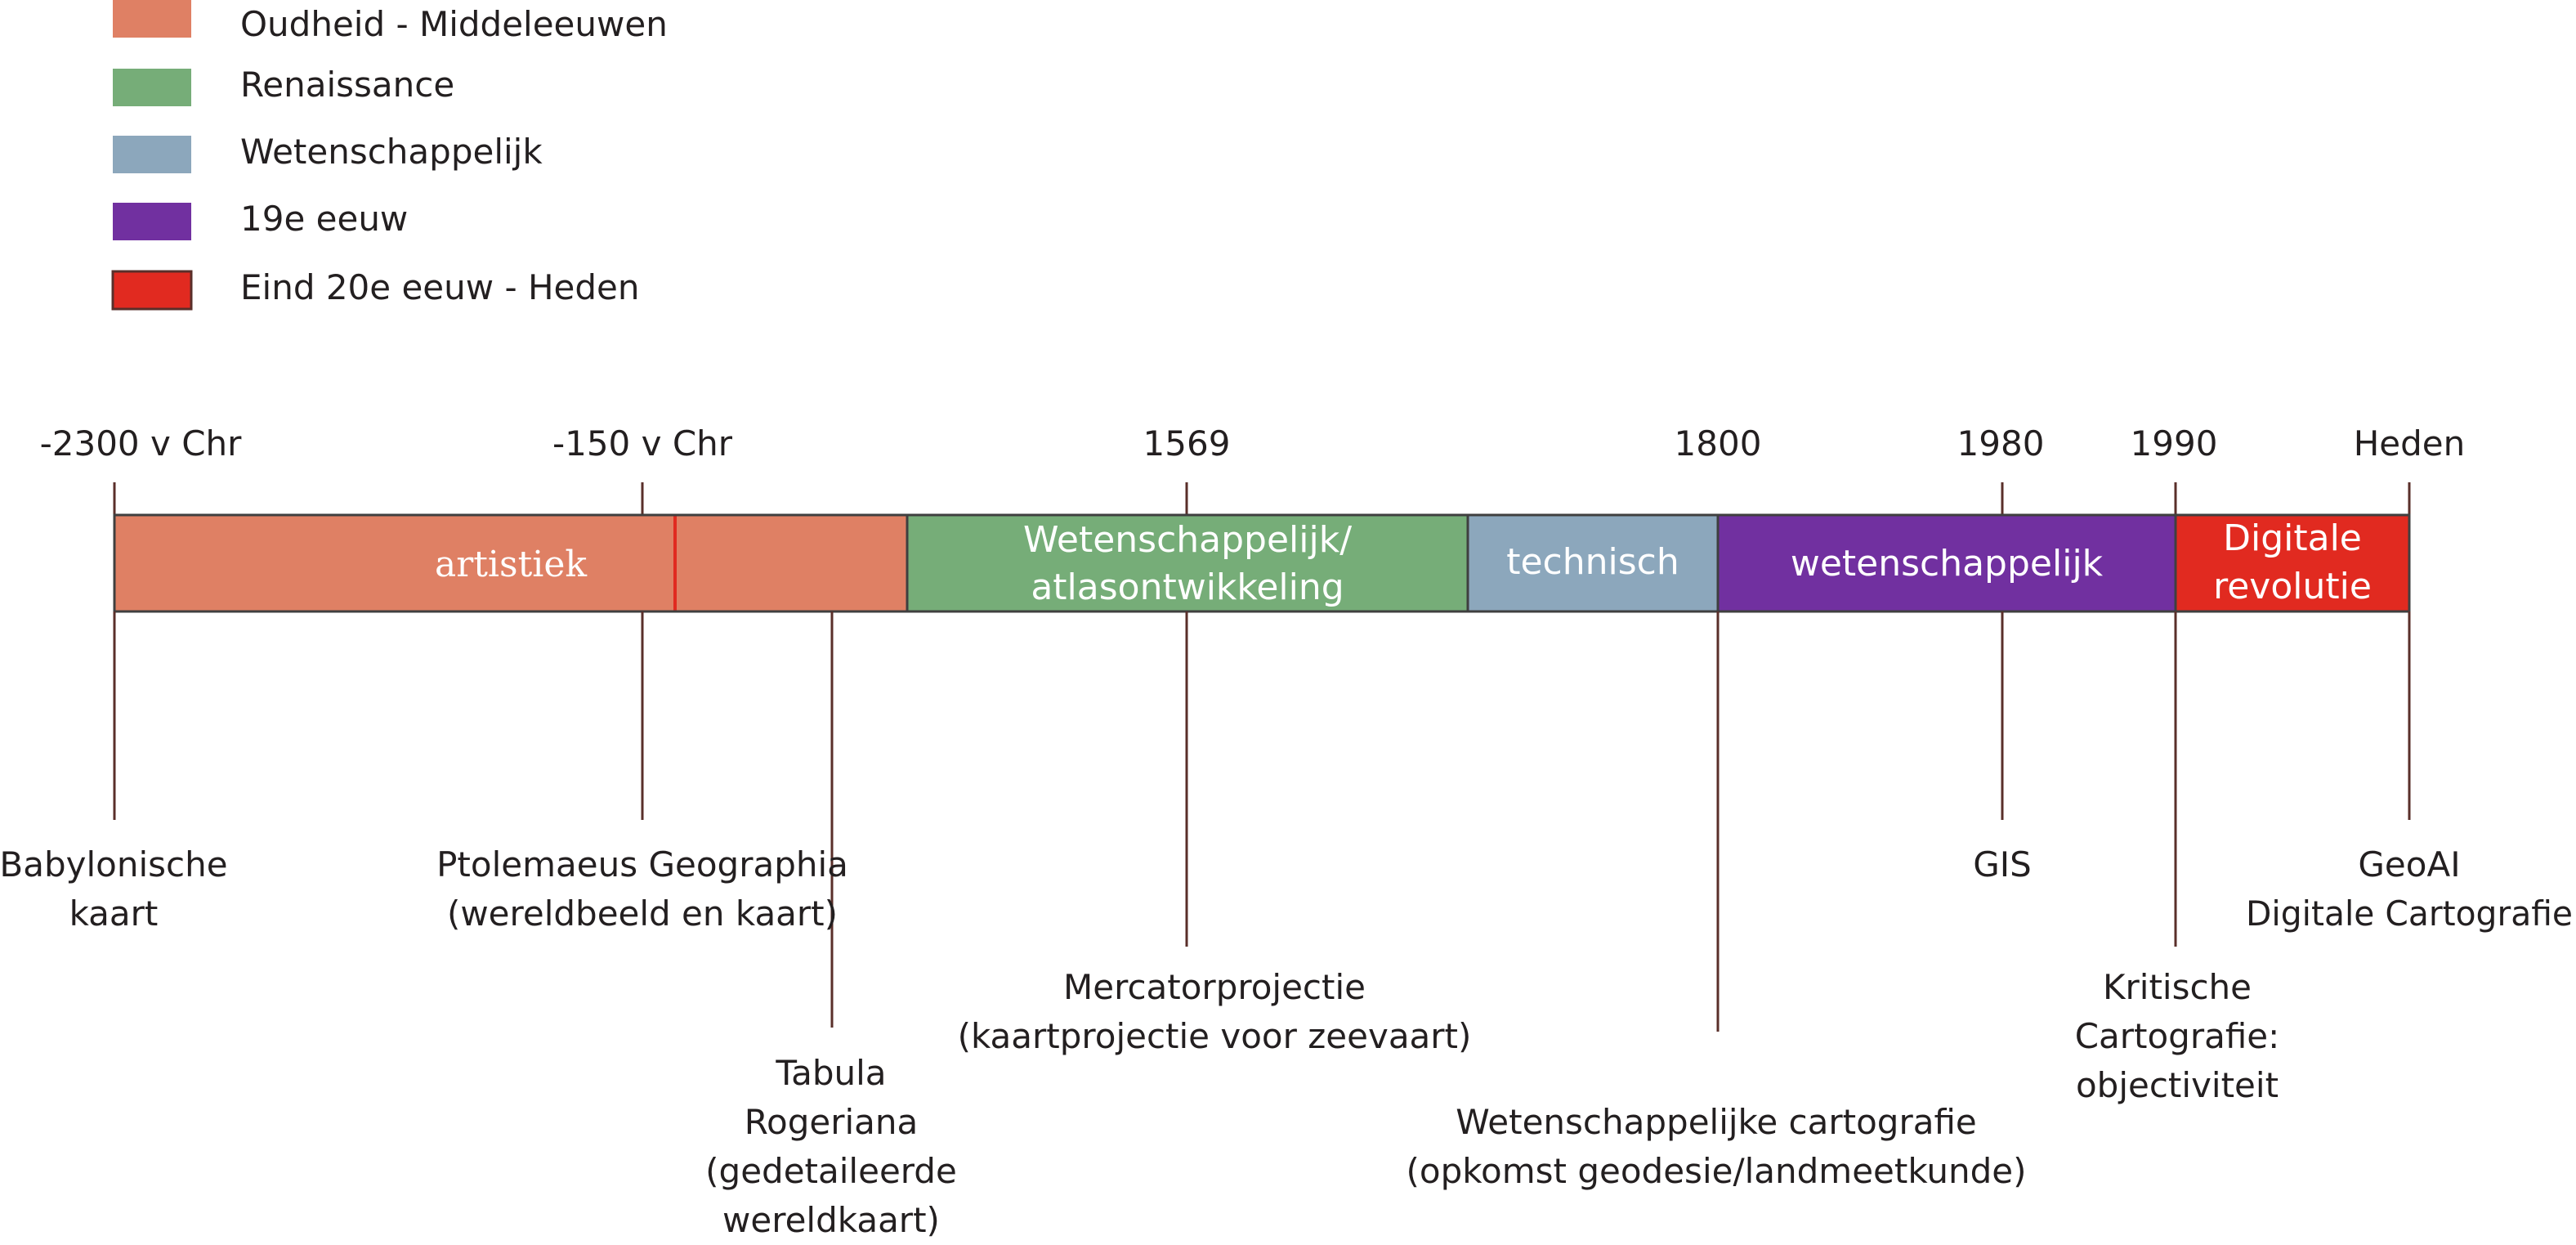  I want to click on event-tabula-rogeriana-line-4: wereldkaart), so click(831, 1220).